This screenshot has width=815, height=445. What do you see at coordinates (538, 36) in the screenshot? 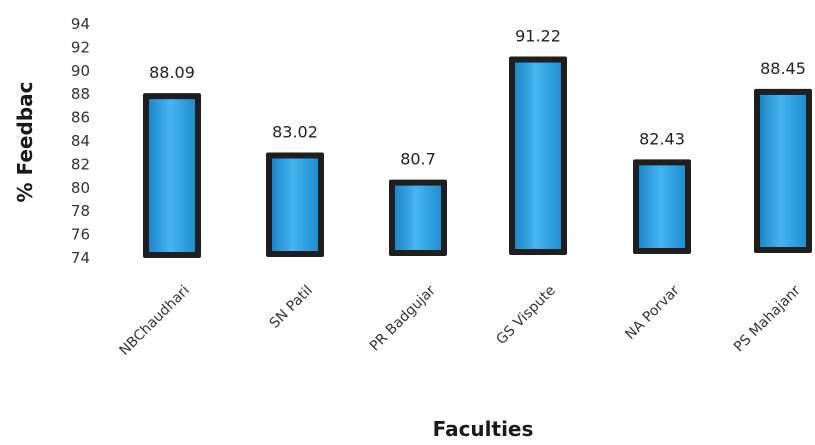
I see `data-label: 91.22` at bounding box center [538, 36].